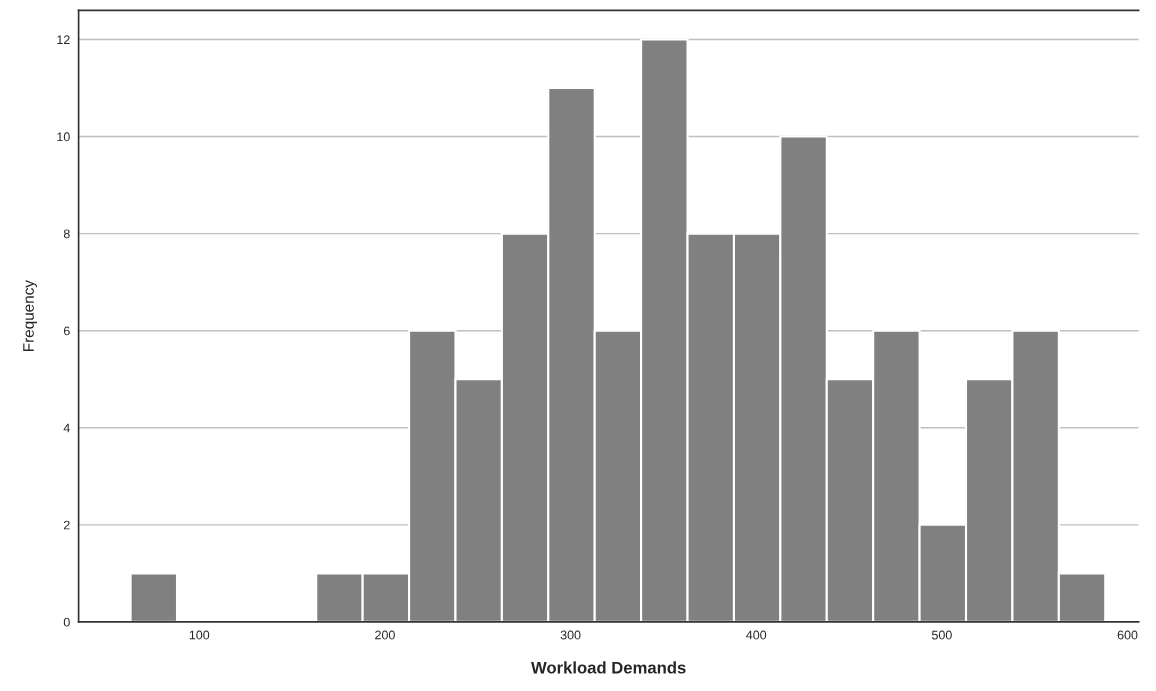 Image resolution: width=1156 pixels, height=691 pixels. I want to click on y-tick-label: 8, so click(66, 234).